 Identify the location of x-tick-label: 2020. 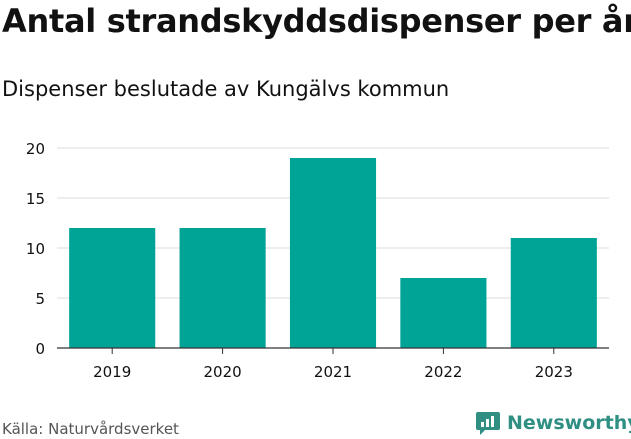
(223, 372).